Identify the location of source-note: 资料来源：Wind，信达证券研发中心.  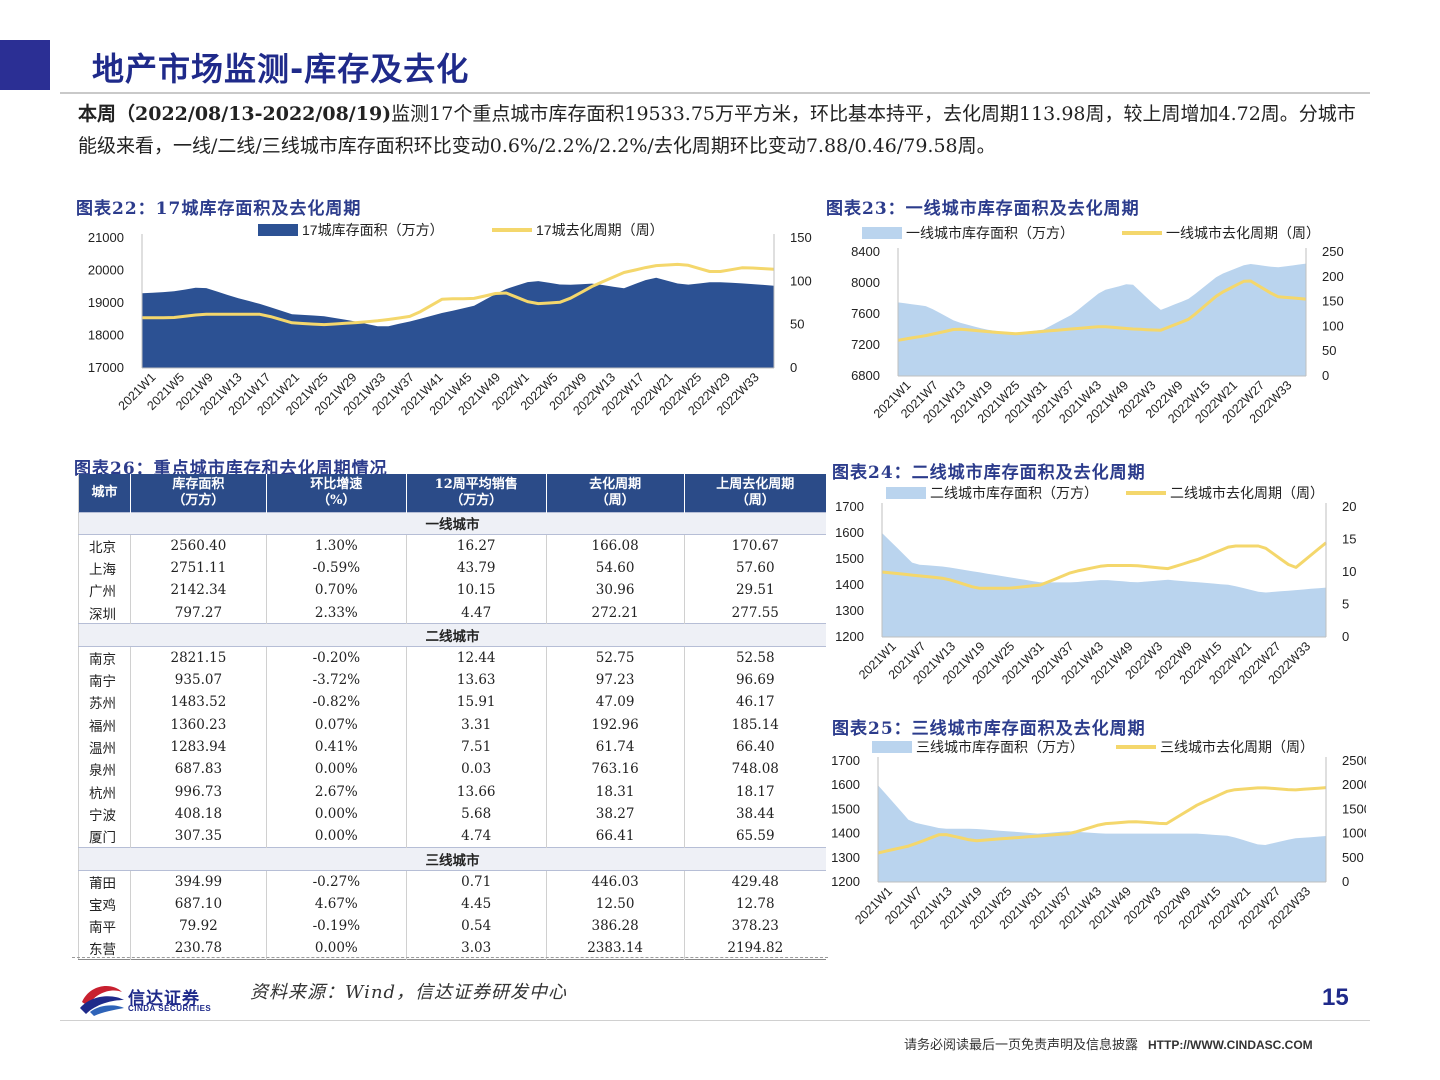
(409, 992).